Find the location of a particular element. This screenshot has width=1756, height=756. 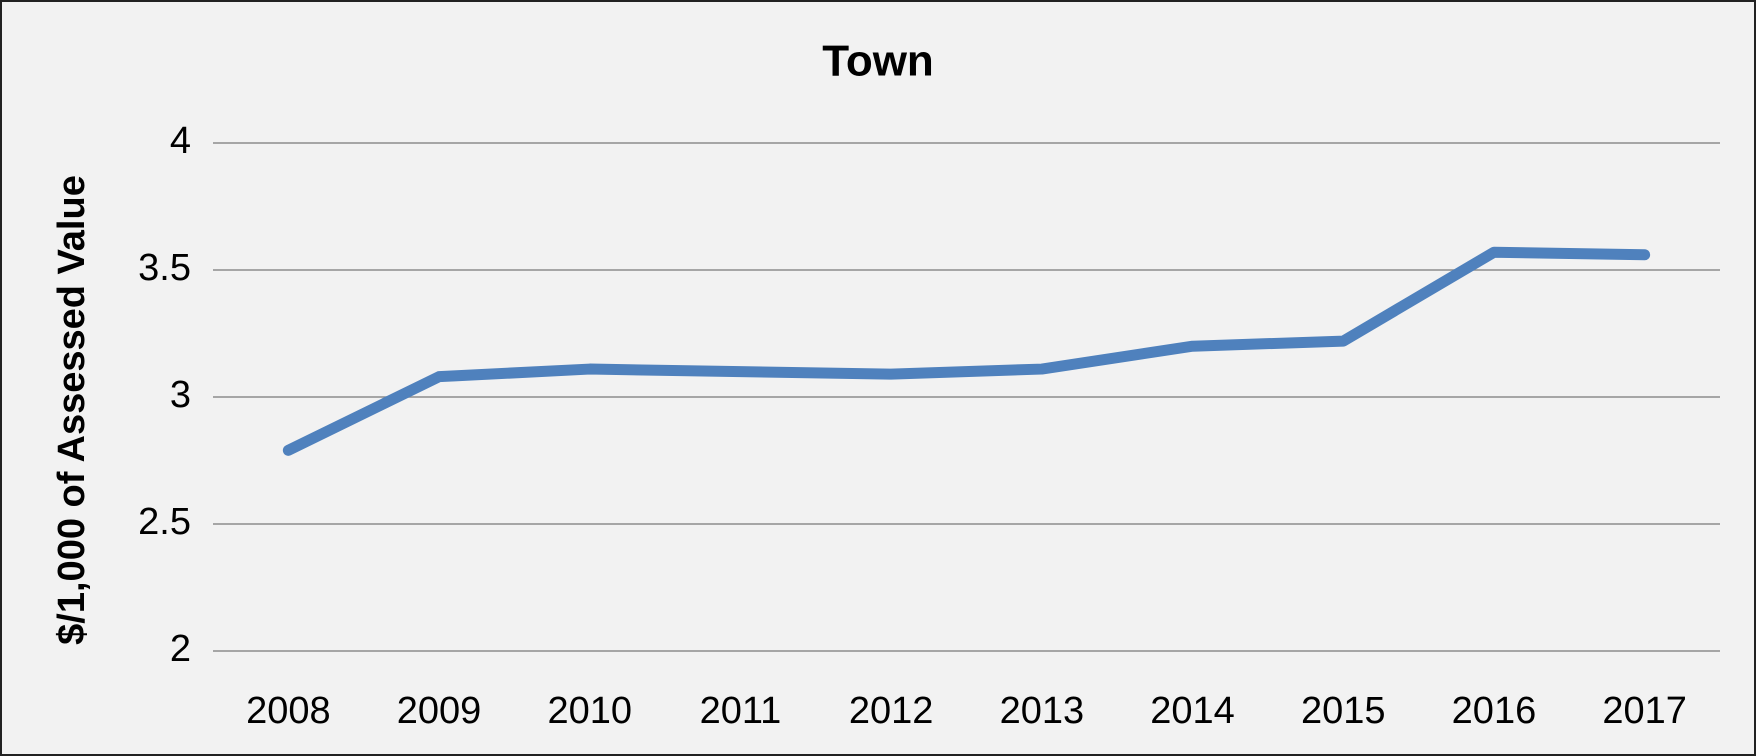

chart-title: Town is located at coordinates (878, 61).